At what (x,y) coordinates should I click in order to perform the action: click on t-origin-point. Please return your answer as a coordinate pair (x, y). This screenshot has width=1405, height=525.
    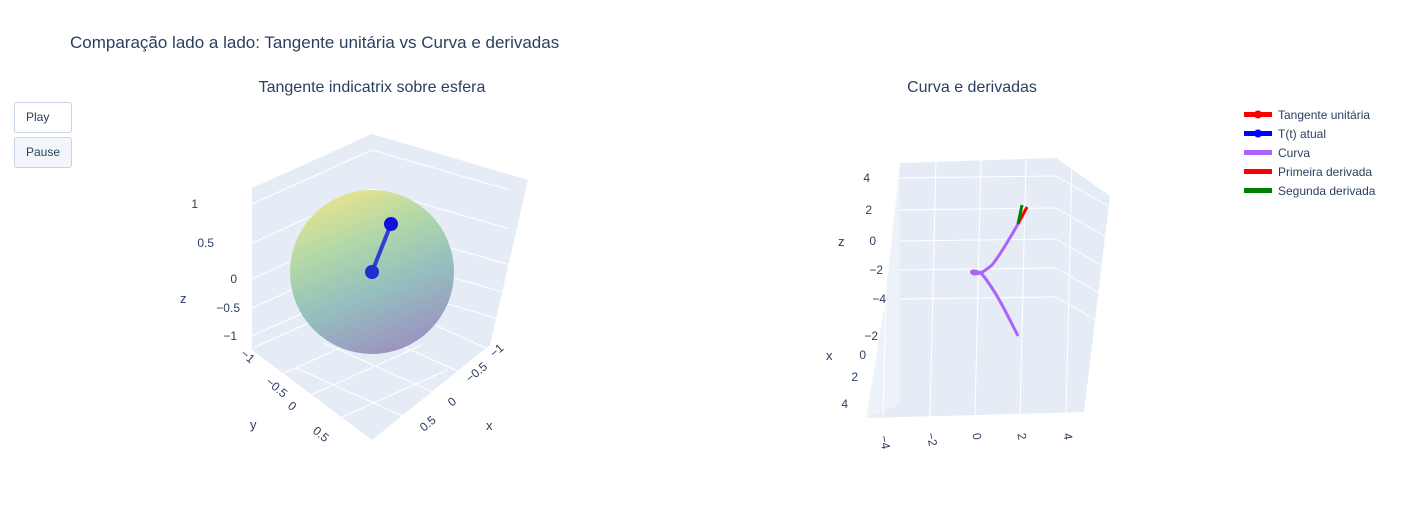
    Looking at the image, I should click on (372, 272).